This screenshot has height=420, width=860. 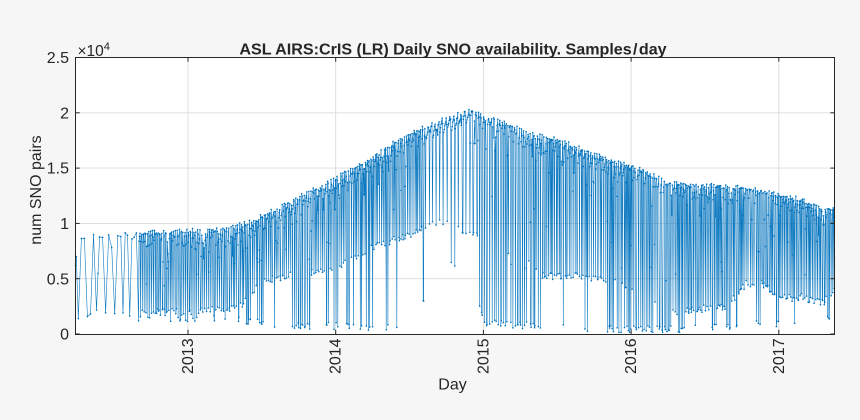 What do you see at coordinates (64, 224) in the screenshot?
I see `svg-text: 1` at bounding box center [64, 224].